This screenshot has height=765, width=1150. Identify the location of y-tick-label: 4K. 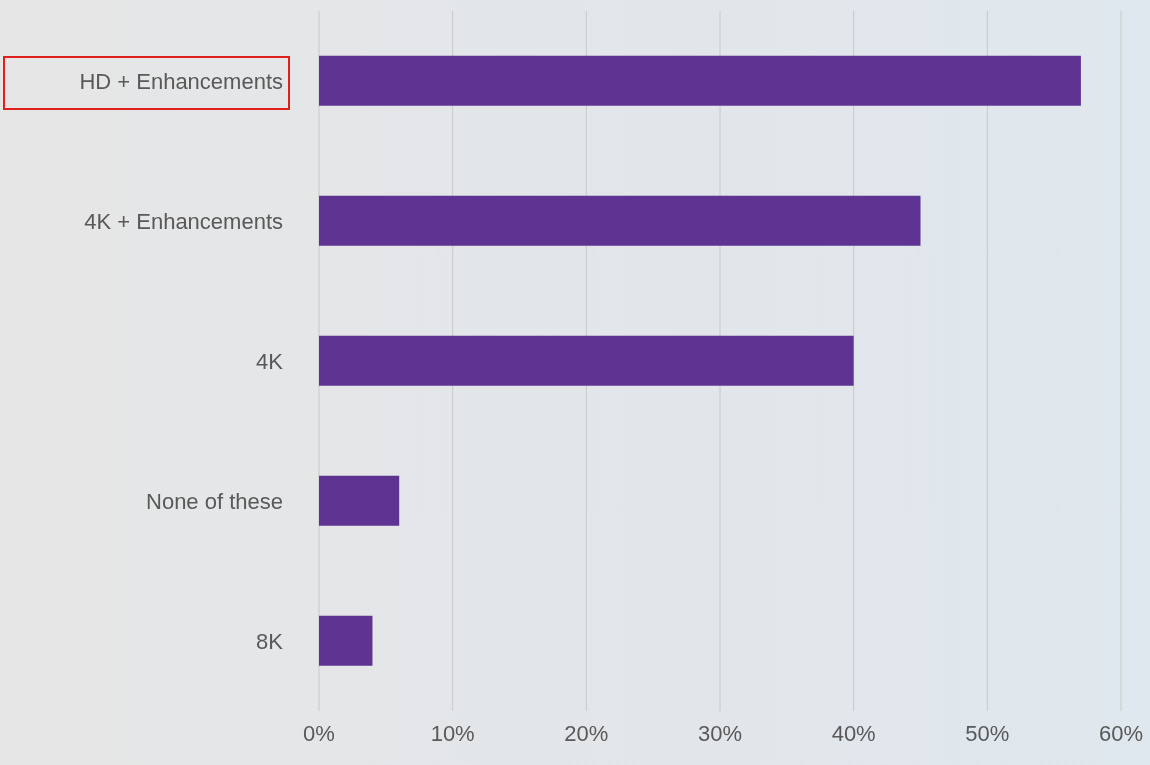
(270, 361).